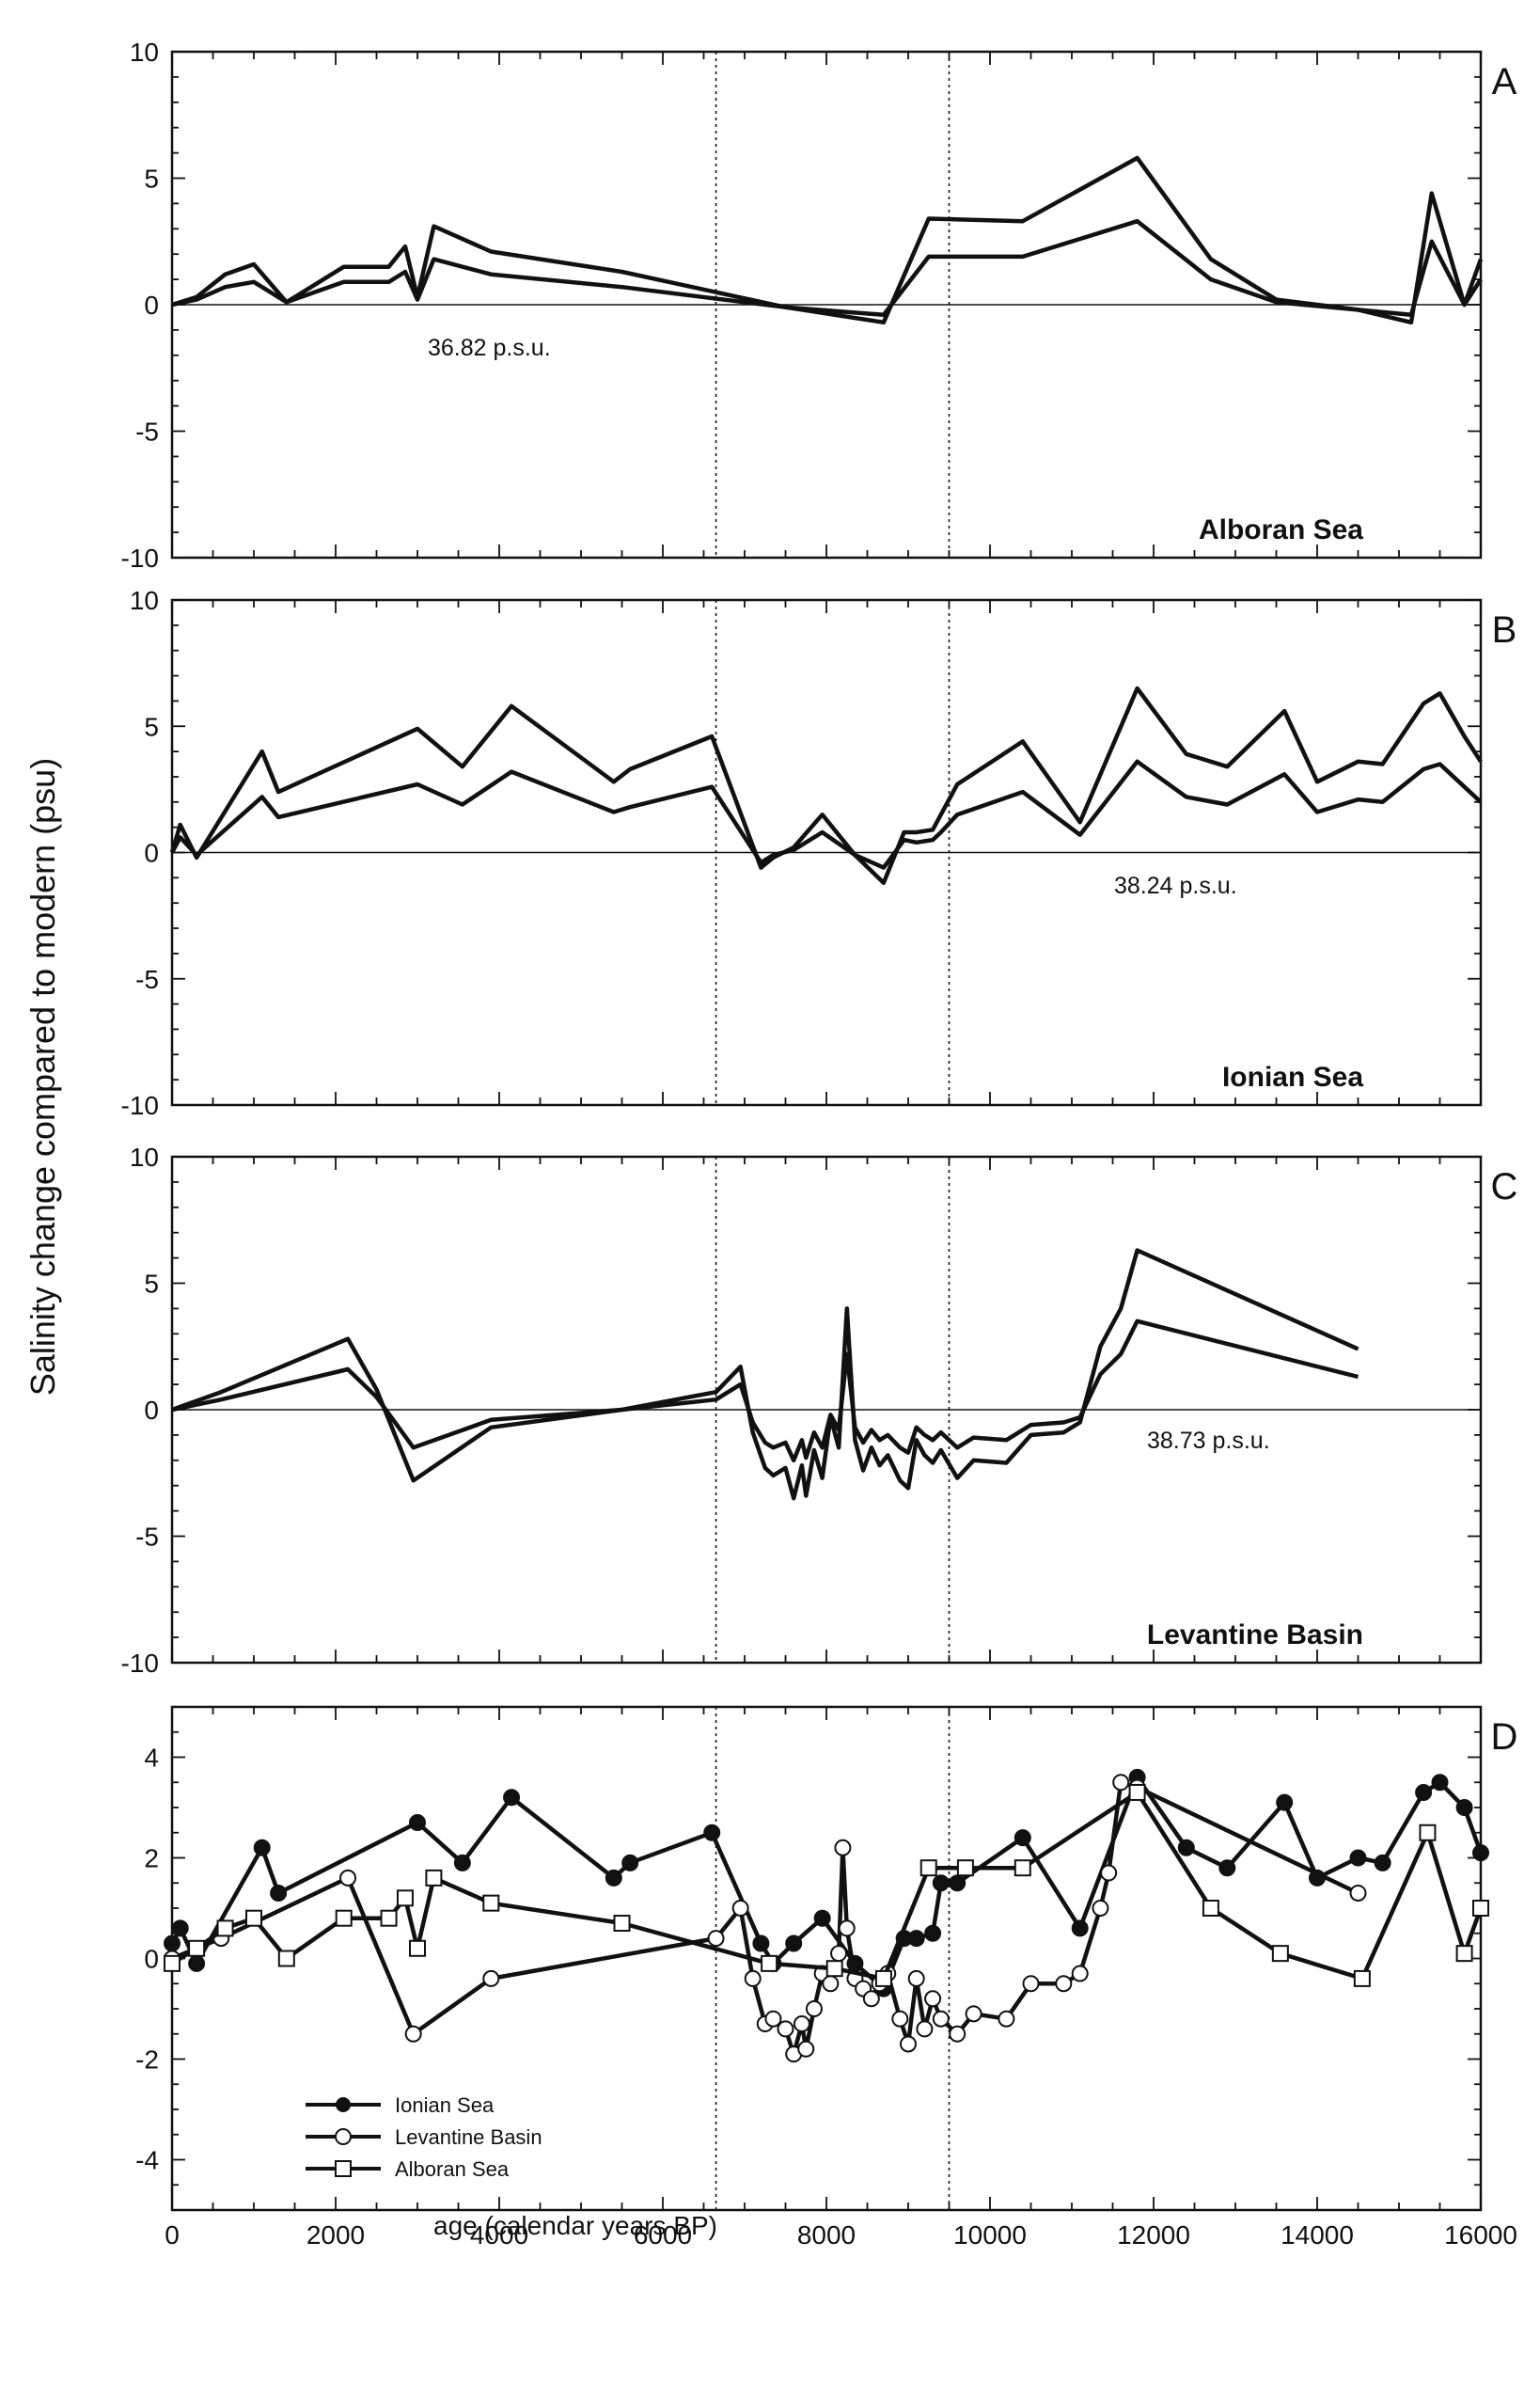  I want to click on legend-label: Ionian Sea, so click(445, 2105).